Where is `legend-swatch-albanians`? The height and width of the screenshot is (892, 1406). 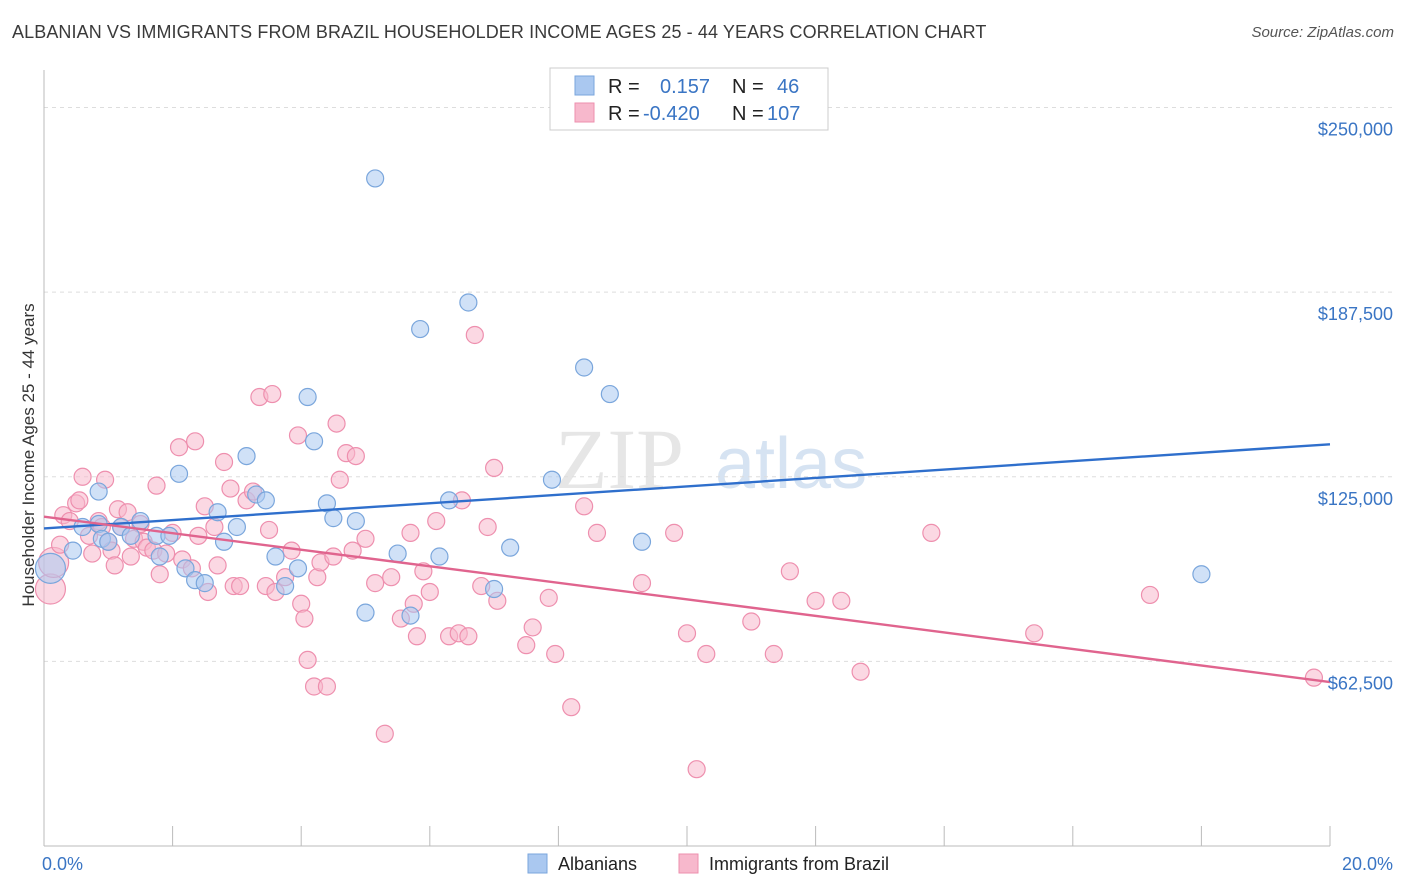
legend-swatch-albanians is located at coordinates (584, 85).